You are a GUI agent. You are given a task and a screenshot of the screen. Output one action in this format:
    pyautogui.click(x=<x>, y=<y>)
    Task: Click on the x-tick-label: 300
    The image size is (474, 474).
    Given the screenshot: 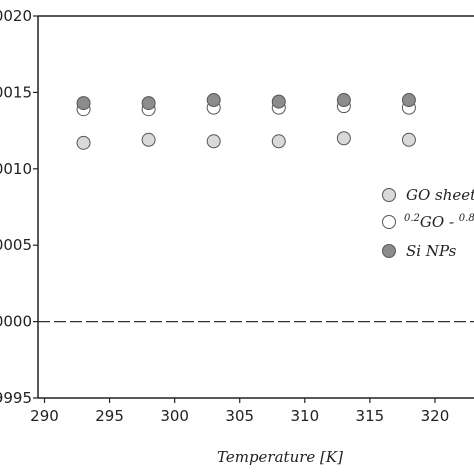 What is the action you would take?
    pyautogui.click(x=174, y=416)
    